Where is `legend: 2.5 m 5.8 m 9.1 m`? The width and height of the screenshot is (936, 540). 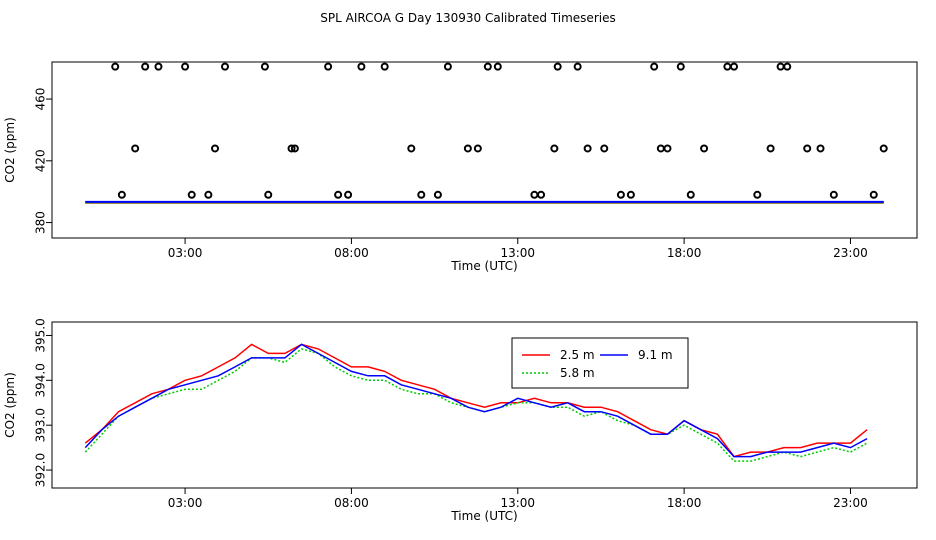 legend: 2.5 m 5.8 m 9.1 m is located at coordinates (600, 363).